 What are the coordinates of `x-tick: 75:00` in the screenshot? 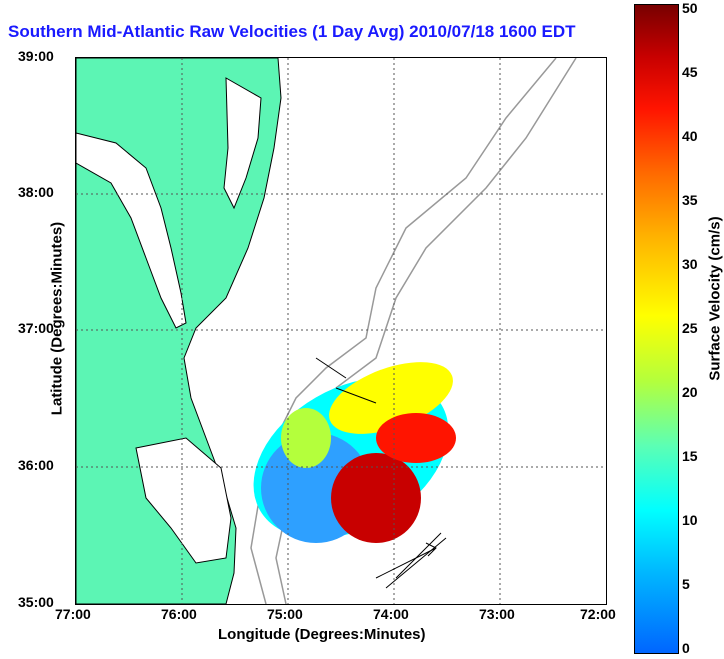 It's located at (285, 614).